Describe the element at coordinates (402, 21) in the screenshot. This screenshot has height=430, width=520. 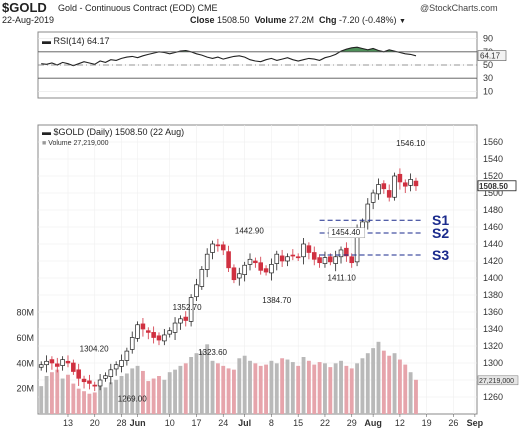
I see `chevron-down-icon: ▼` at that location.